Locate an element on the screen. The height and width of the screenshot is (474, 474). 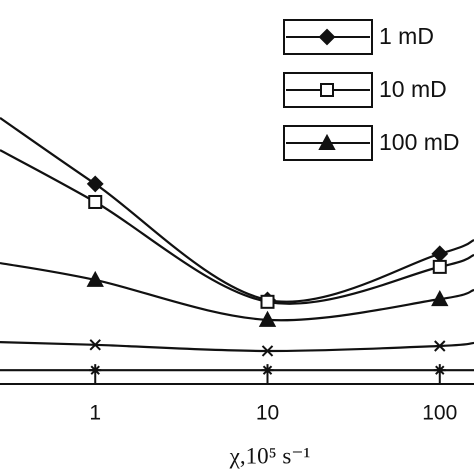
legend-label: 1 mD is located at coordinates (406, 36).